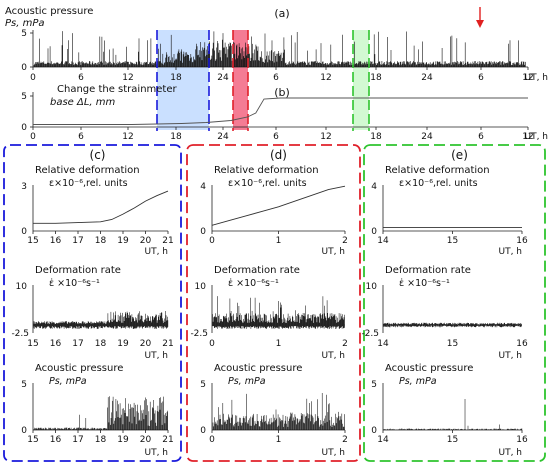  What do you see at coordinates (167, 440) in the screenshot?
I see `tick-label-acoustic-x: 21` at bounding box center [167, 440].